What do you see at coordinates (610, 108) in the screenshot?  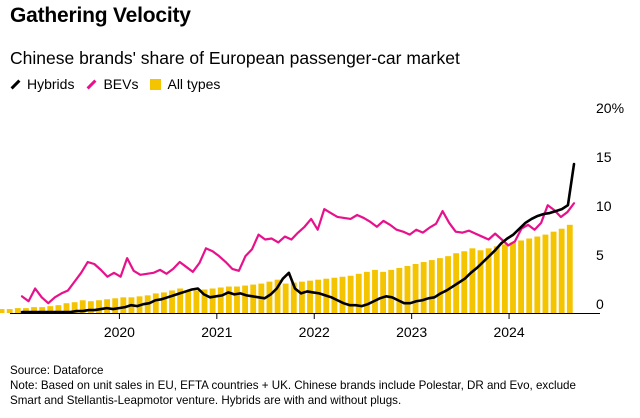 I see `y-tick-label: 20%` at bounding box center [610, 108].